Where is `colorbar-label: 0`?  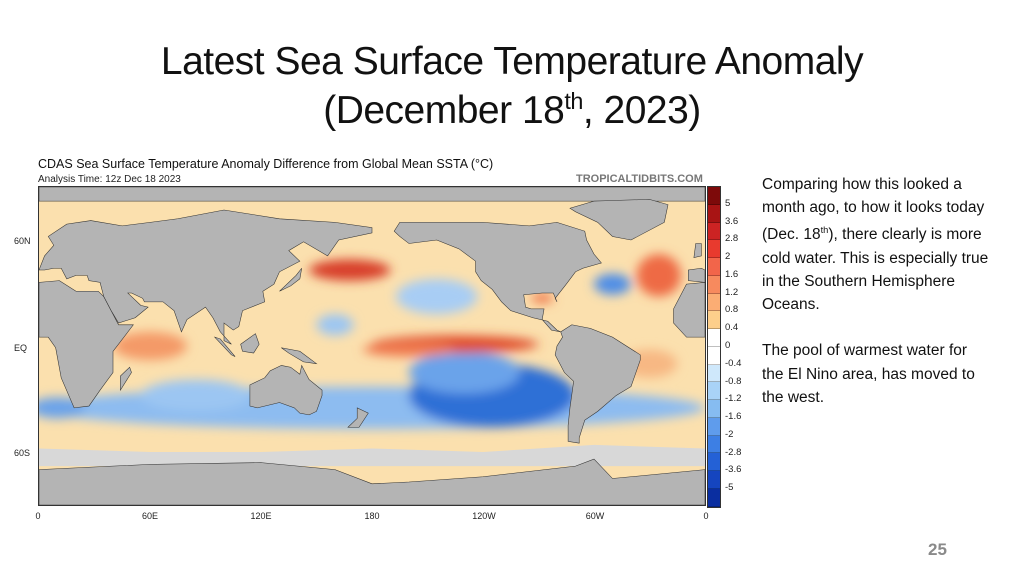
colorbar-label: 0 is located at coordinates (728, 345).